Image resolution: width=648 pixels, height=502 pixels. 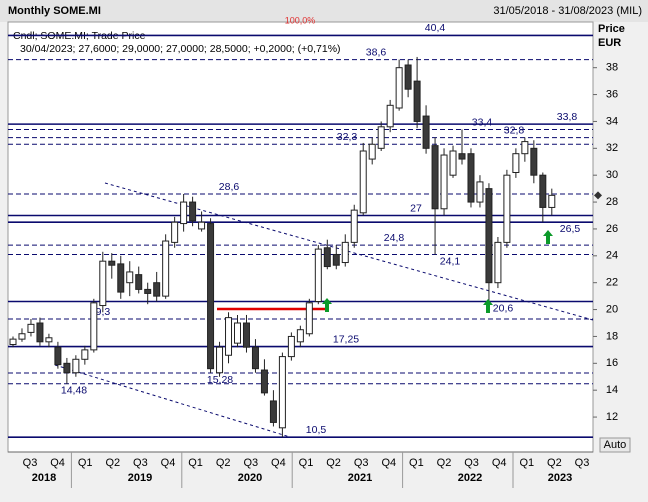 I want to click on arrows, so click(x=437, y=271).